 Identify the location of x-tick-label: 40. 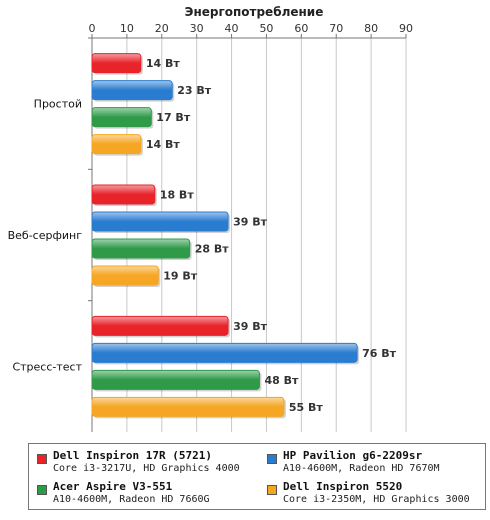
(232, 28).